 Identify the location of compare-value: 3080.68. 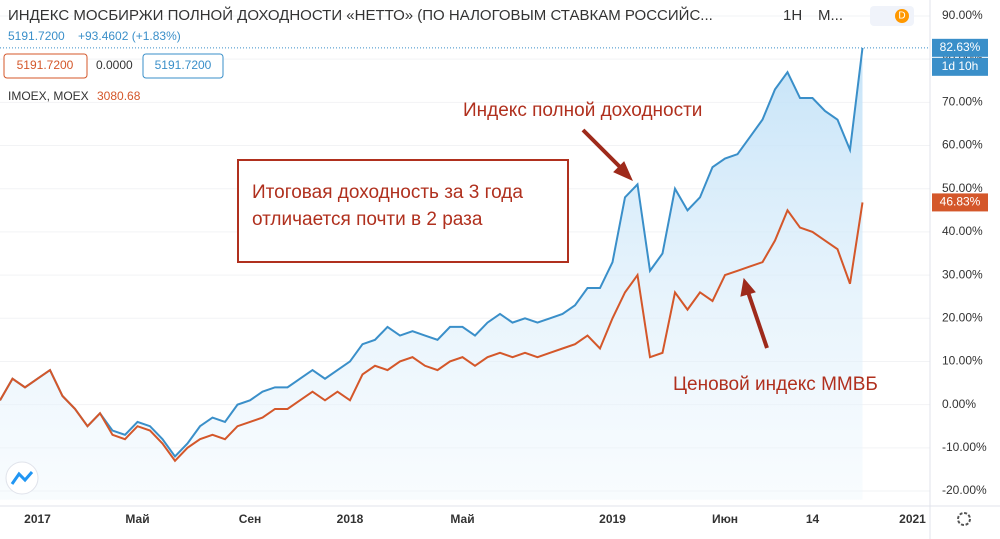
(119, 96).